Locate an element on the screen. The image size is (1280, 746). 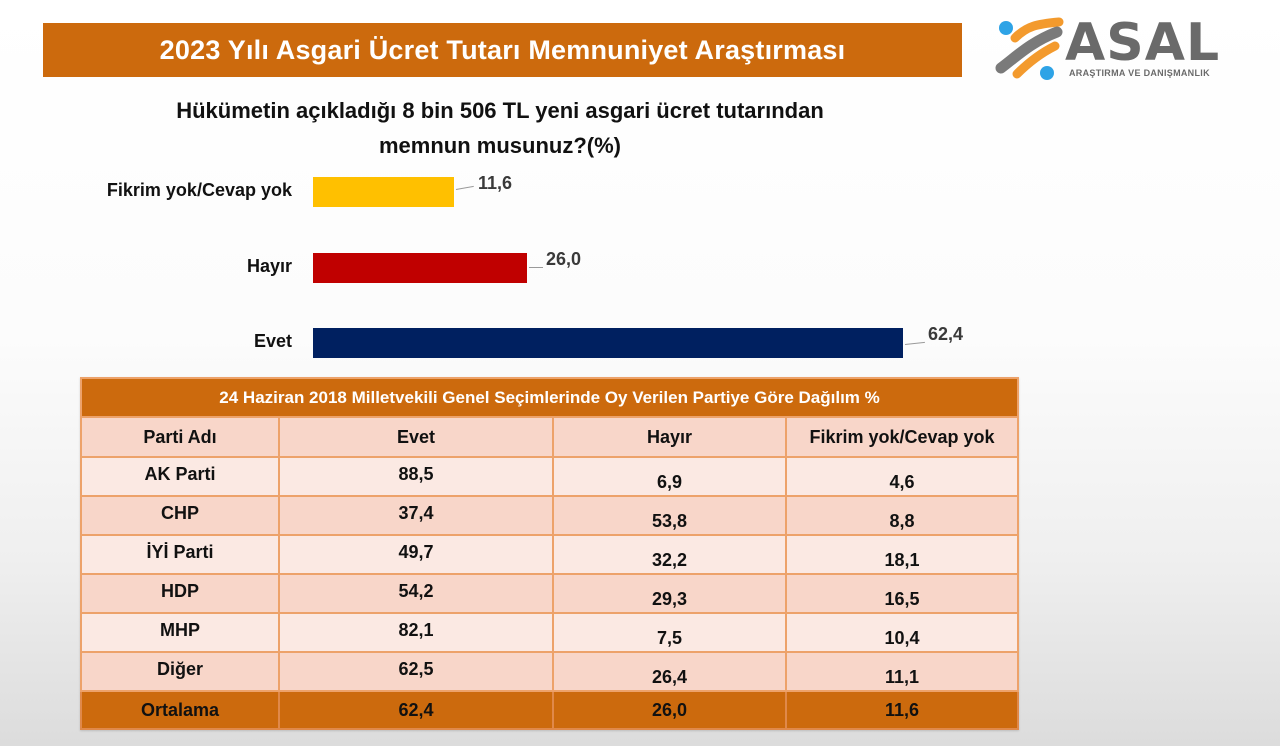
cell-party: Diğer is located at coordinates (180, 671).